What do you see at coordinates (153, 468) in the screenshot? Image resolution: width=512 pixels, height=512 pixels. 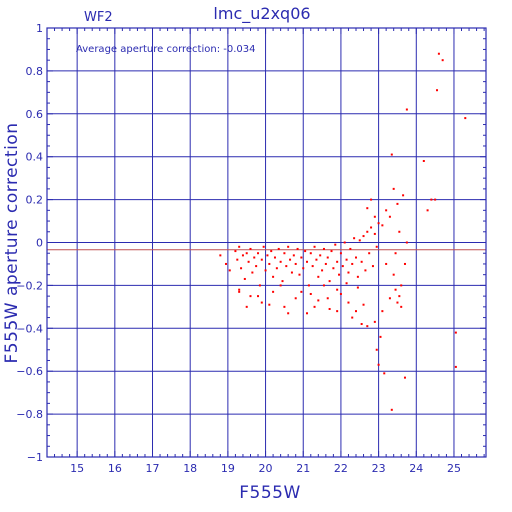 I see `x-tick-label: 17` at bounding box center [153, 468].